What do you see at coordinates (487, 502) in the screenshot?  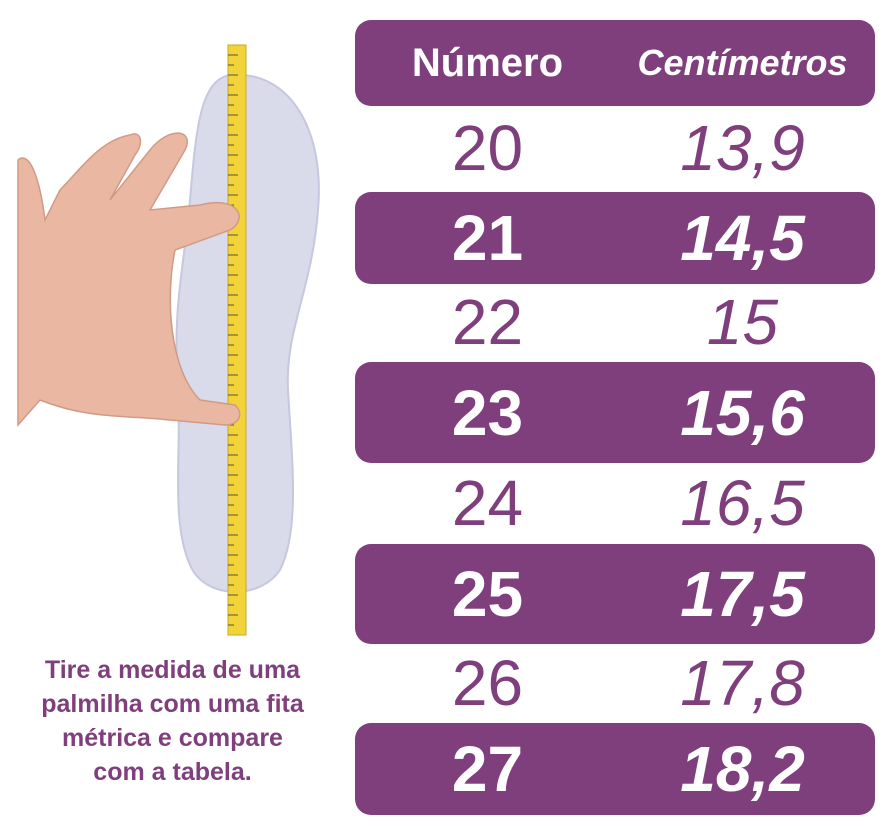 I see `size-number: 24` at bounding box center [487, 502].